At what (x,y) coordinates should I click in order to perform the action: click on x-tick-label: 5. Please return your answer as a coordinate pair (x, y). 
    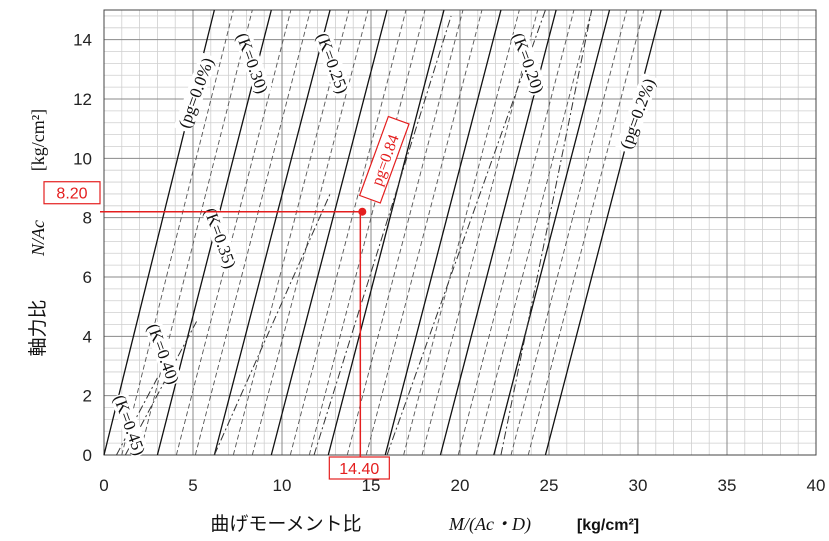
    Looking at the image, I should click on (192, 485).